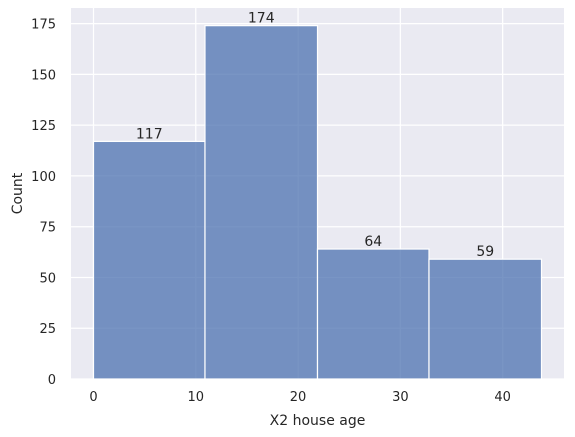  Describe the element at coordinates (43, 25) in the screenshot. I see `y-tick-label: 175` at that location.